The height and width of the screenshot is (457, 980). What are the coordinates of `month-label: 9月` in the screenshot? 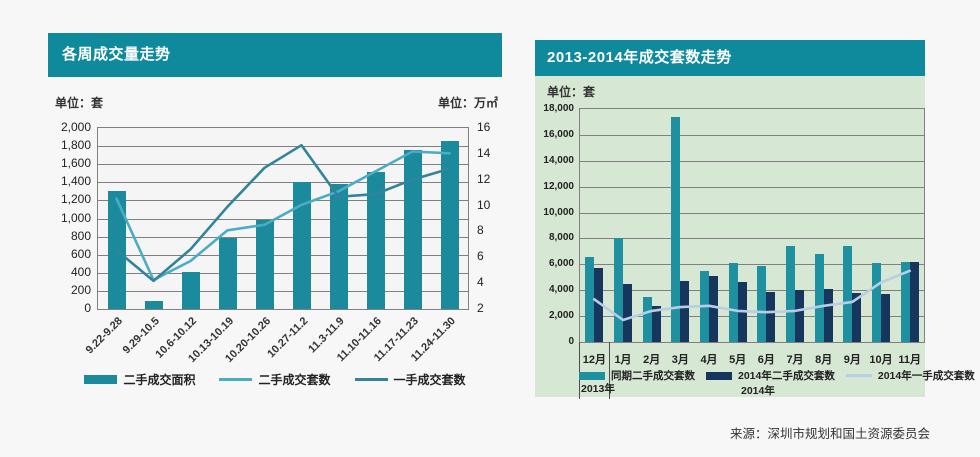 It's located at (852, 360).